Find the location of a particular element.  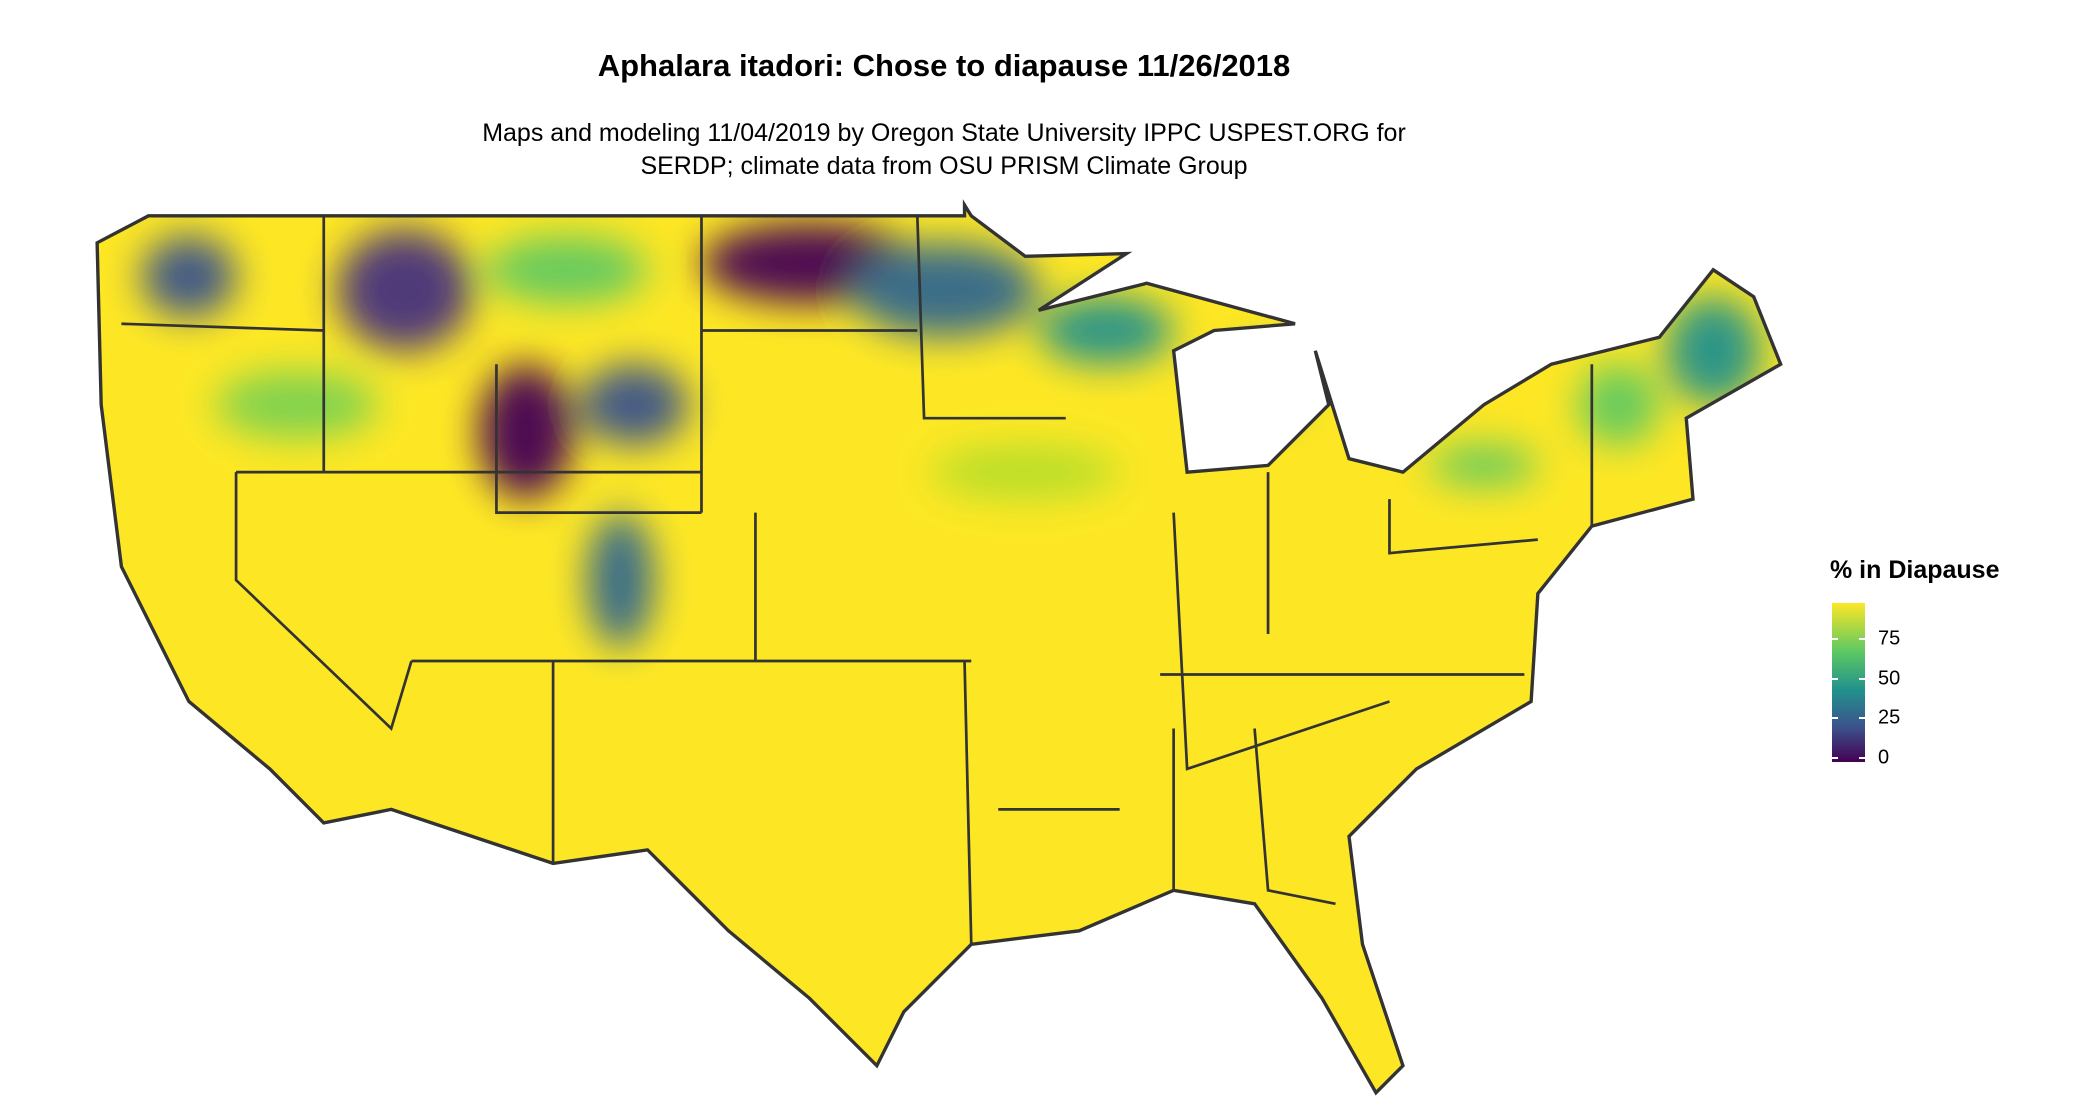

legend-colorbar is located at coordinates (1848, 682).